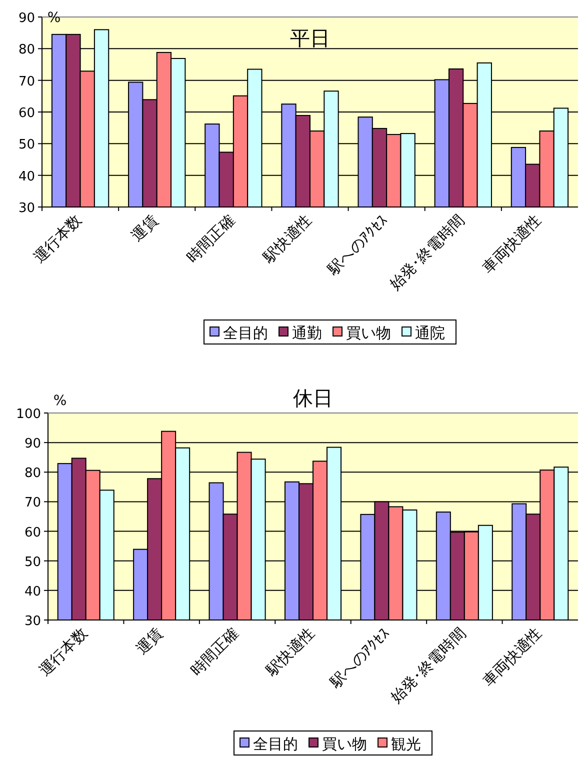  What do you see at coordinates (406, 744) in the screenshot?
I see `legend-label: 観光` at bounding box center [406, 744].